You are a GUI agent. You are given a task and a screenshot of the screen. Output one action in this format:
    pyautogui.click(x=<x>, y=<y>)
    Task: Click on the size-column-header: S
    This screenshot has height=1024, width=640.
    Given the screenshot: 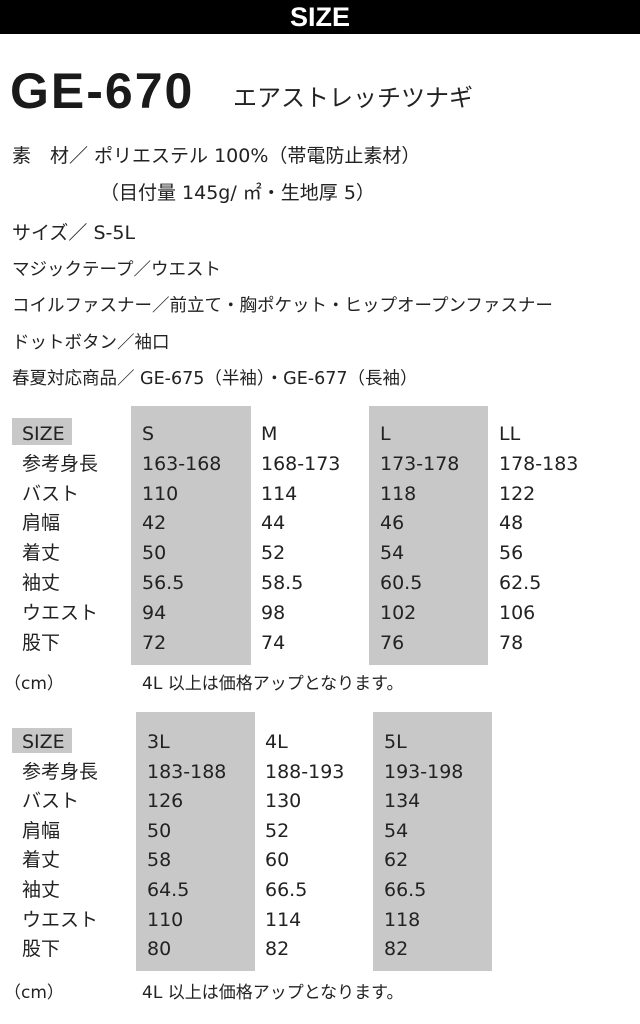 What is the action you would take?
    pyautogui.click(x=148, y=434)
    